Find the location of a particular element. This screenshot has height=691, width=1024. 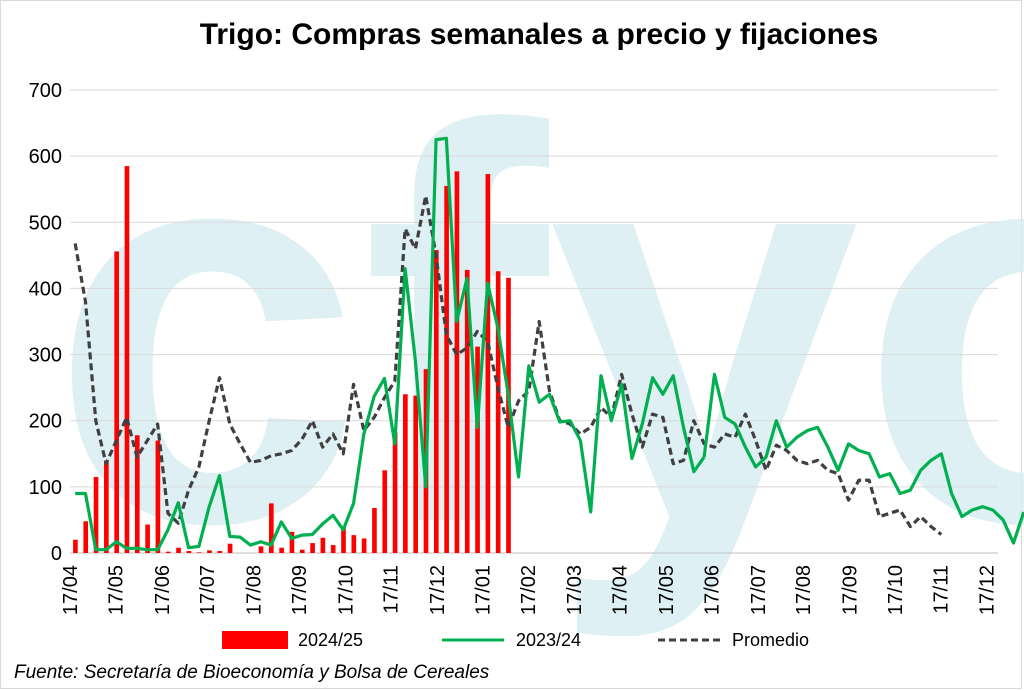

x-tick-label: 17/01 is located at coordinates (483, 590).